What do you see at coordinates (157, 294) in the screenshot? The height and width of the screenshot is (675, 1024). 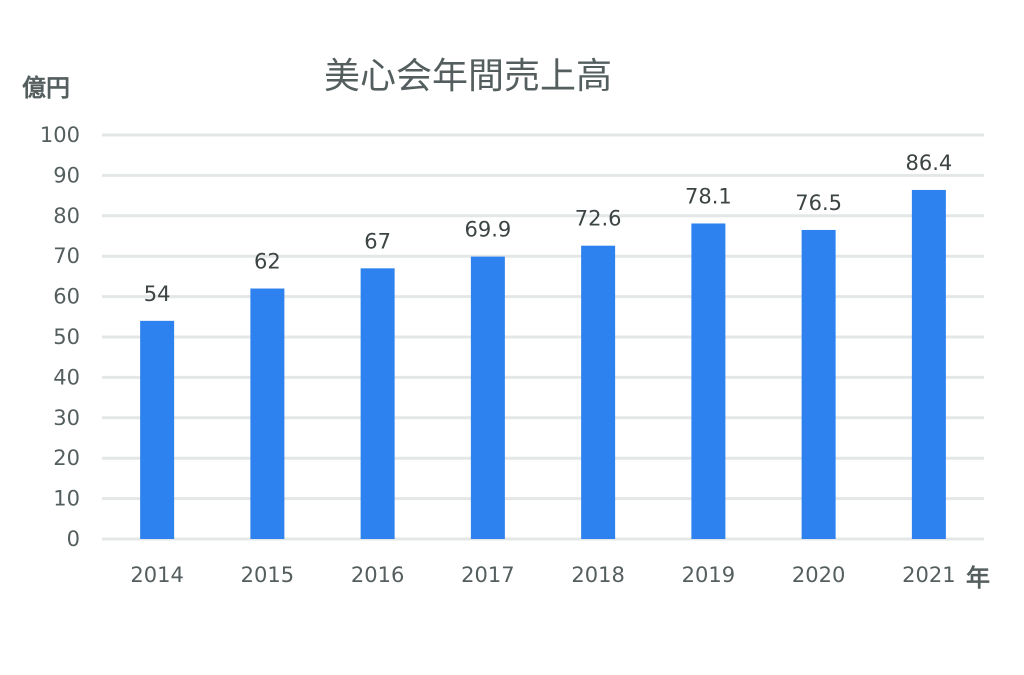 I see `data-label: 54` at bounding box center [157, 294].